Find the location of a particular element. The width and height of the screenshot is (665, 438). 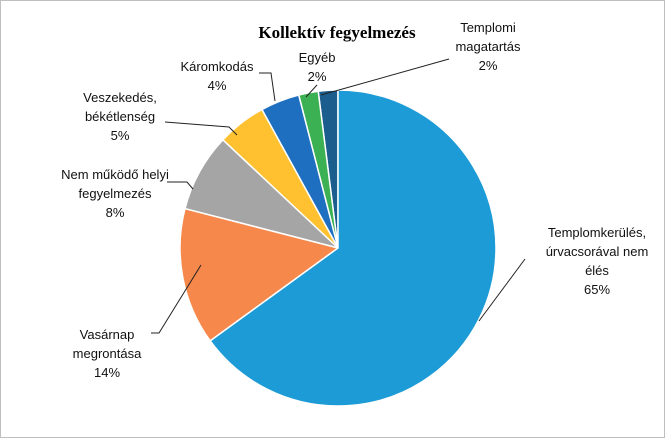

category-label: Egyéb is located at coordinates (317, 57).